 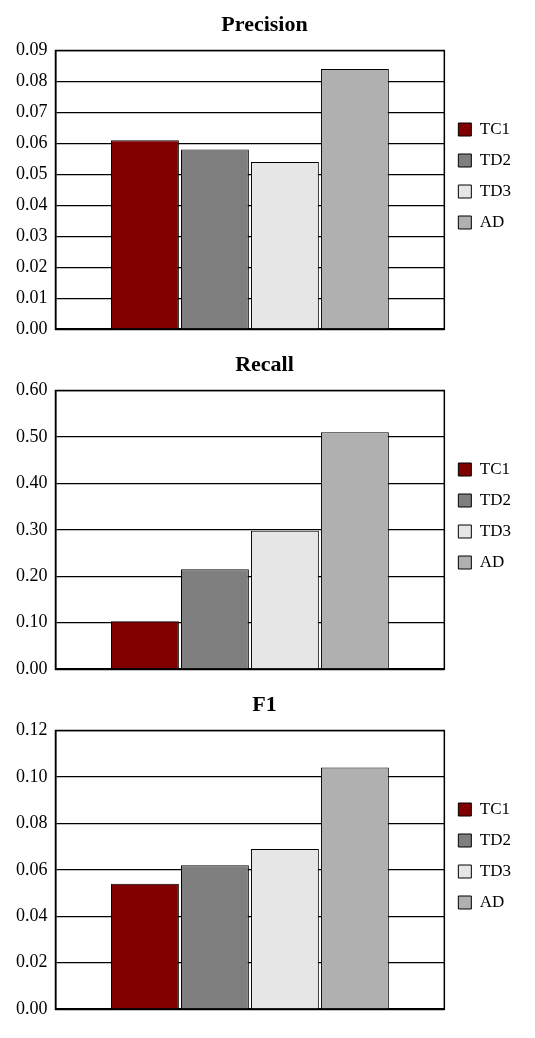 I want to click on y-tick-label: 0.30, so click(x=32, y=528).